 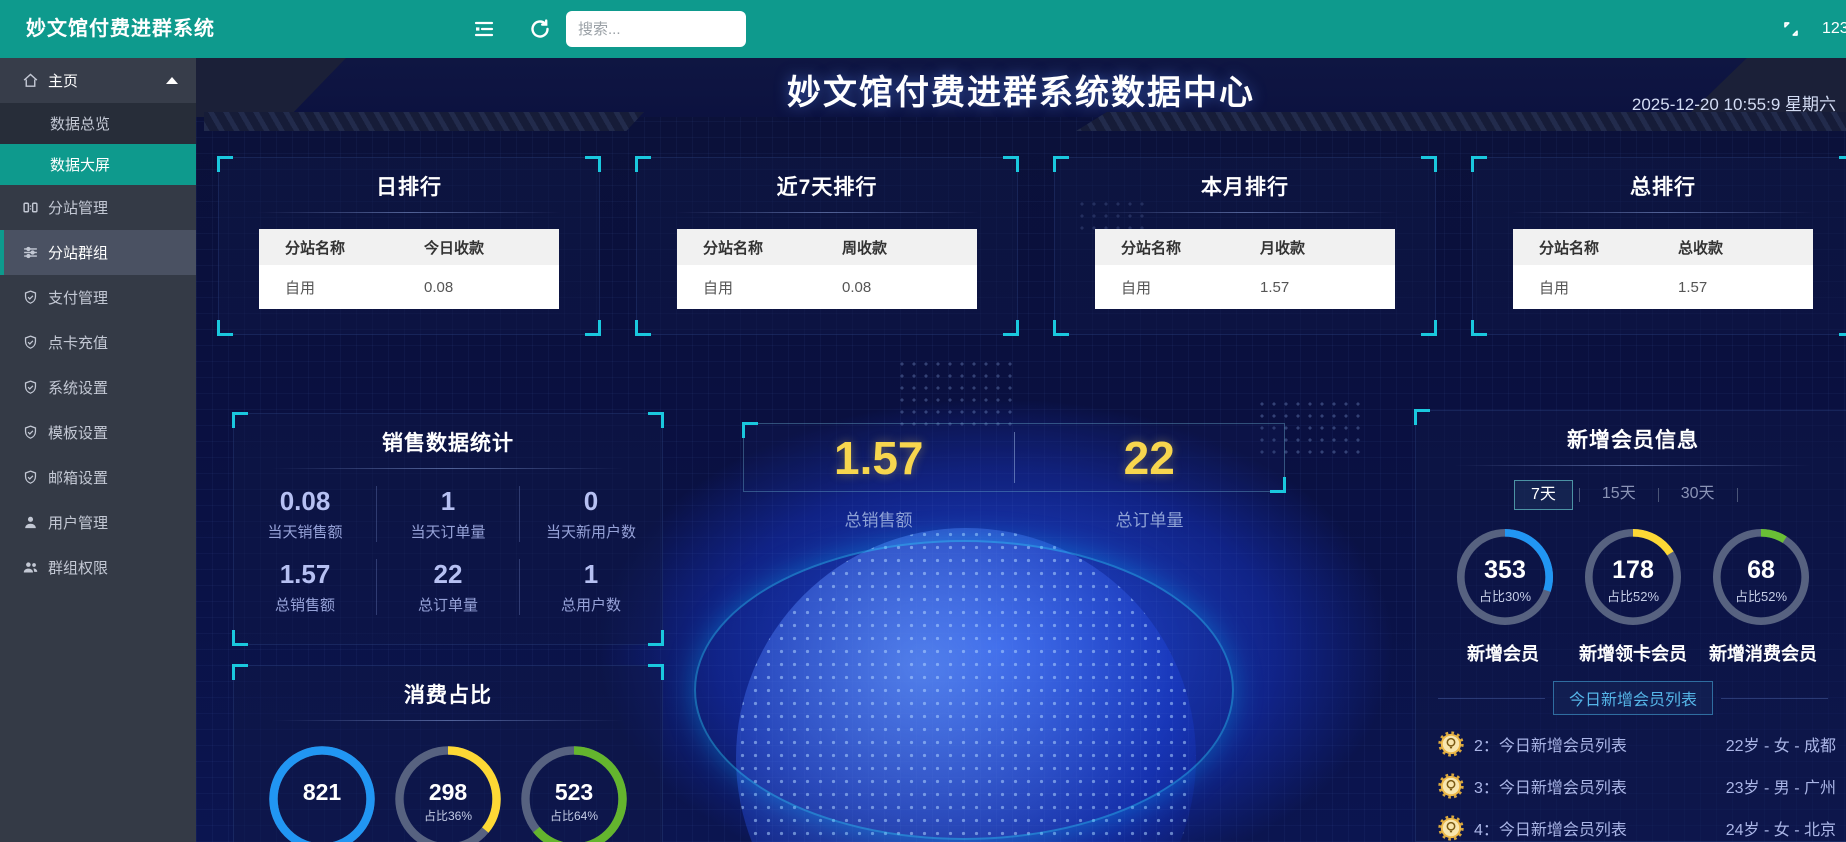 I want to click on stat-total-users: 1 总用户数, so click(x=591, y=587).